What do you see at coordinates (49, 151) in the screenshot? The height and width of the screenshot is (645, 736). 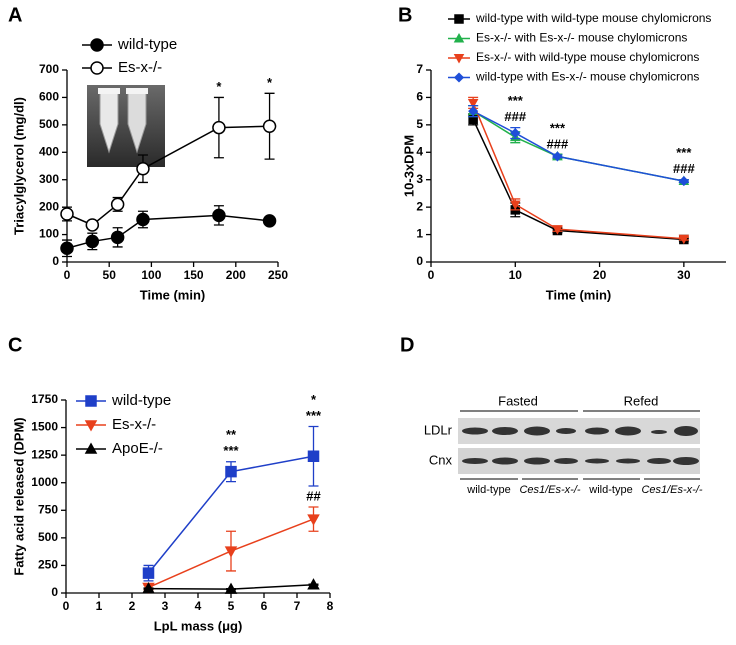 I see `y-tick-label: 400` at bounding box center [49, 151].